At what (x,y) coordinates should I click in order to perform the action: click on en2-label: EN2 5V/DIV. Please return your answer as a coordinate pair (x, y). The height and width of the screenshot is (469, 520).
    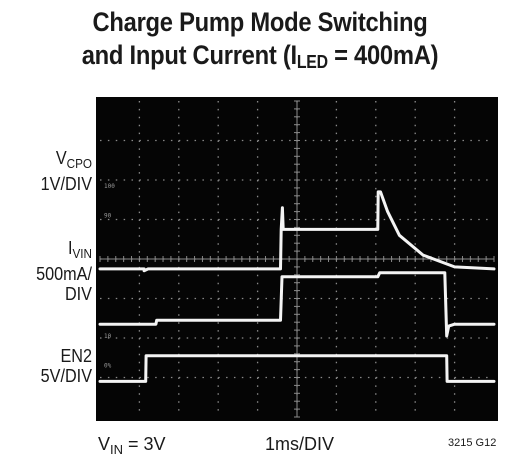
    Looking at the image, I should click on (50, 366).